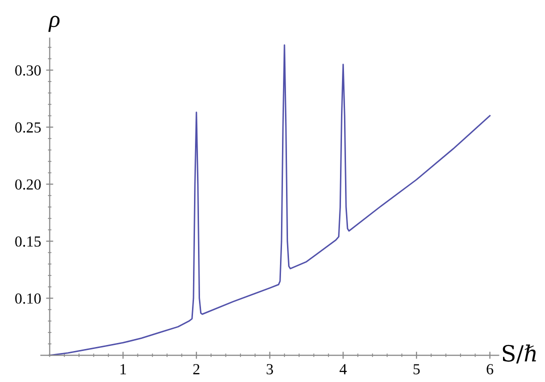  I want to click on y-tick-label: 0.10, so click(28, 298).